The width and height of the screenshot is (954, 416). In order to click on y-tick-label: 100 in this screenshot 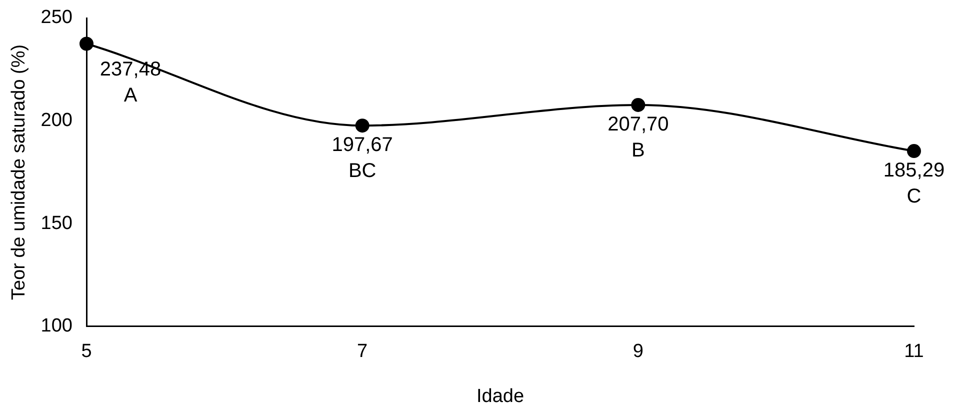, I will do `click(56, 326)`.